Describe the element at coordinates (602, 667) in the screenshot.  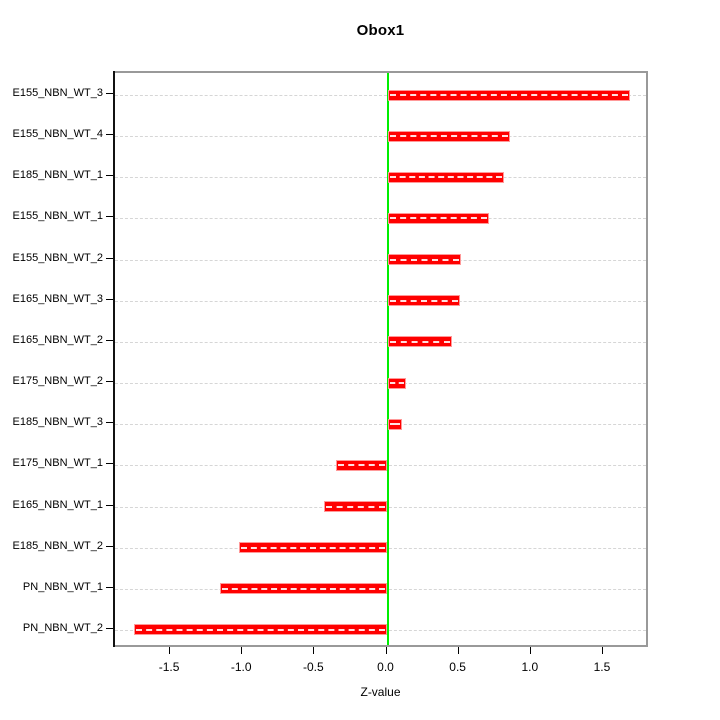
I see `x-tick-label: 1.5` at that location.